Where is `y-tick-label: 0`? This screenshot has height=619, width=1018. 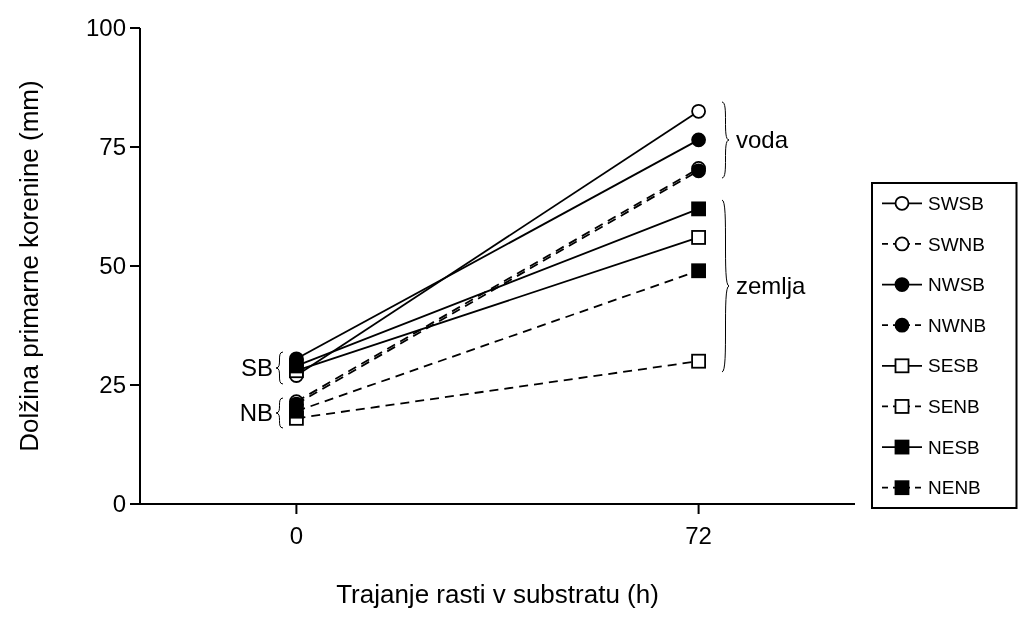
y-tick-label: 0 is located at coordinates (119, 504).